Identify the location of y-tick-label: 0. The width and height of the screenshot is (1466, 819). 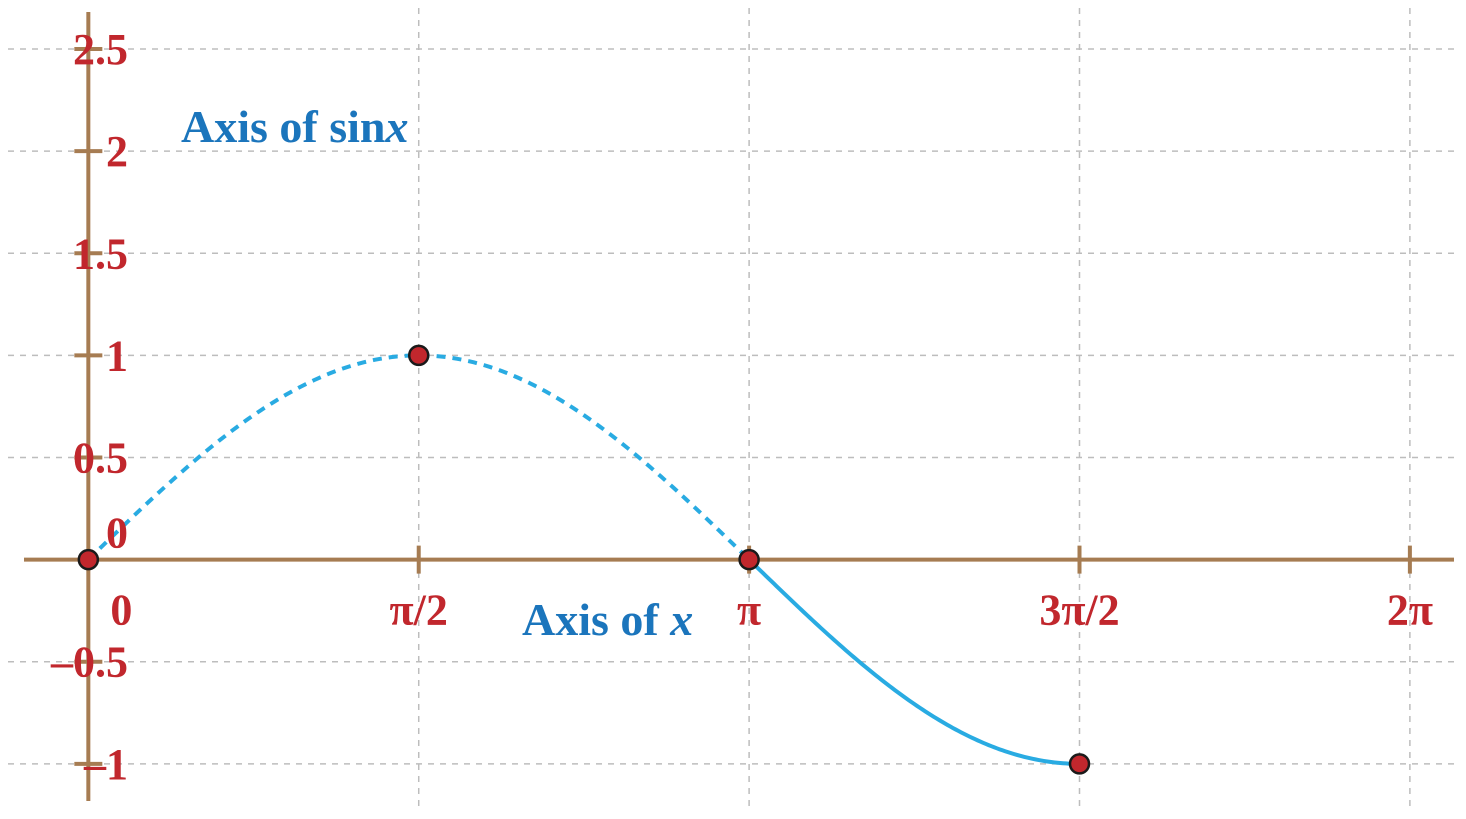
(117, 533).